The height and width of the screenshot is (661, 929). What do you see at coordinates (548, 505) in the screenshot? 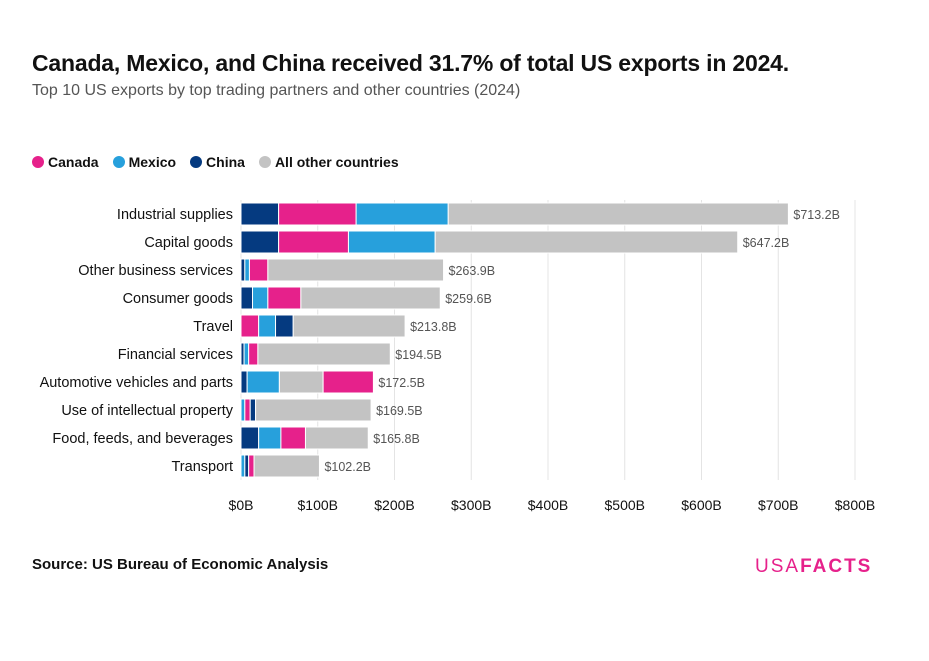
I see `x-tick-label: $400B` at bounding box center [548, 505].